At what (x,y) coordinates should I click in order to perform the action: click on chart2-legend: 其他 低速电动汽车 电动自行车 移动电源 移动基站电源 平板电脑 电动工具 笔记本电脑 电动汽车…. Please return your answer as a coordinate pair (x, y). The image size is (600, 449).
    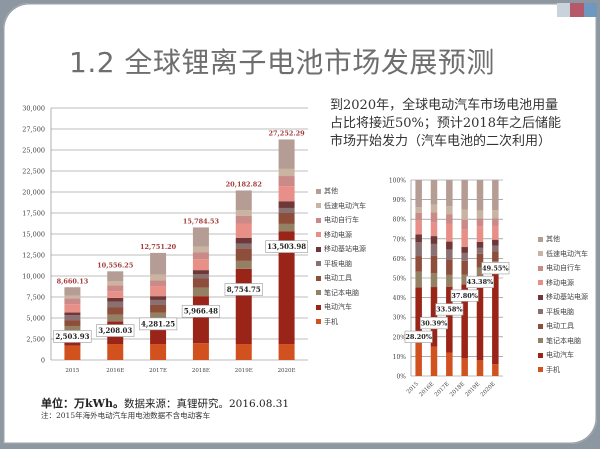
    Looking at the image, I should click on (563, 304).